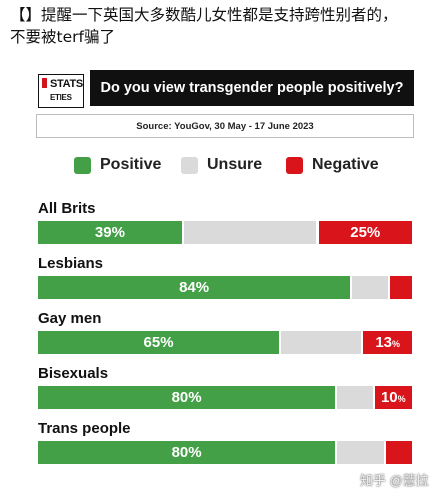 The width and height of the screenshot is (448, 500). What do you see at coordinates (345, 164) in the screenshot?
I see `legend-label-negative: Negative` at bounding box center [345, 164].